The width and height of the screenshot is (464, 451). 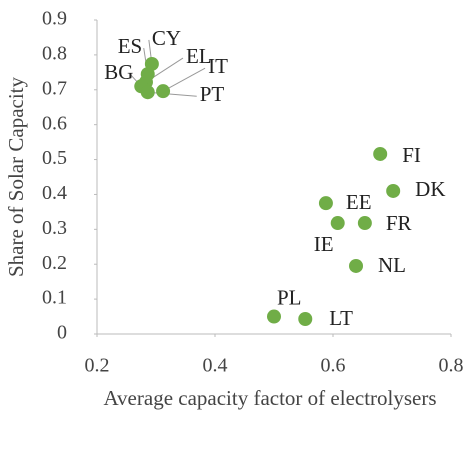 What do you see at coordinates (54, 263) in the screenshot?
I see `y-tick-label: 0.2` at bounding box center [54, 263].